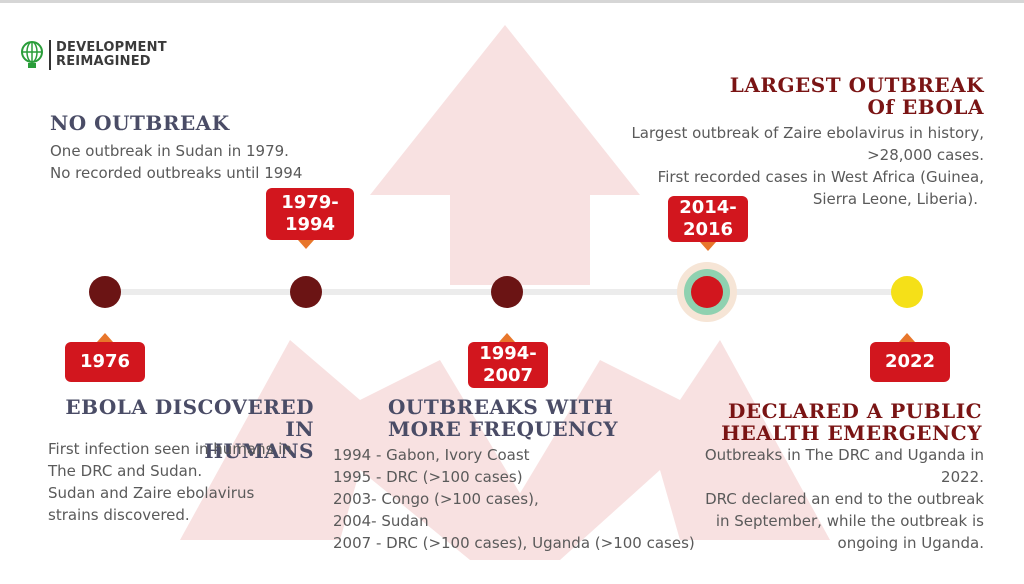 Image resolution: width=1024 pixels, height=584 pixels. I want to click on title-line: Of EBOLA, so click(925, 107).